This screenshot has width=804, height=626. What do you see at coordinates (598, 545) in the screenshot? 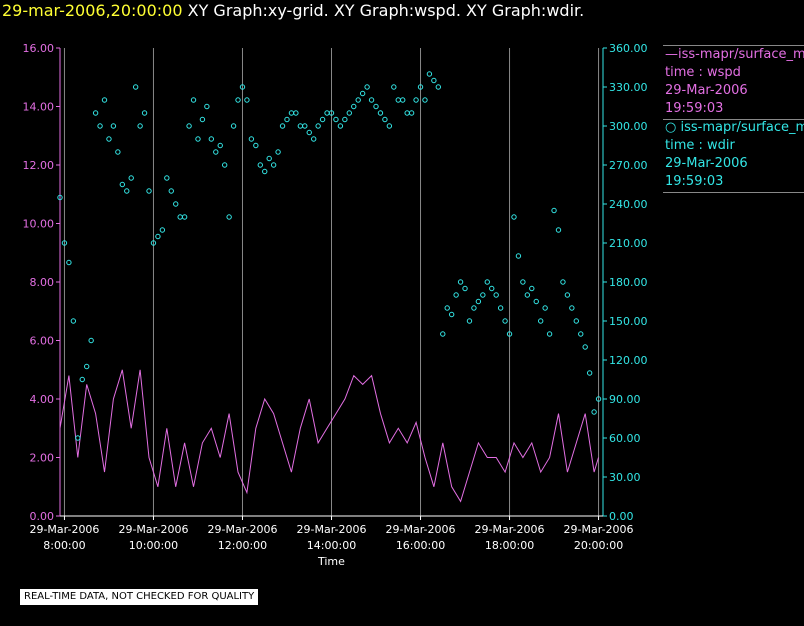
I see `x-tick-label-time: 20:00:00` at bounding box center [598, 545].